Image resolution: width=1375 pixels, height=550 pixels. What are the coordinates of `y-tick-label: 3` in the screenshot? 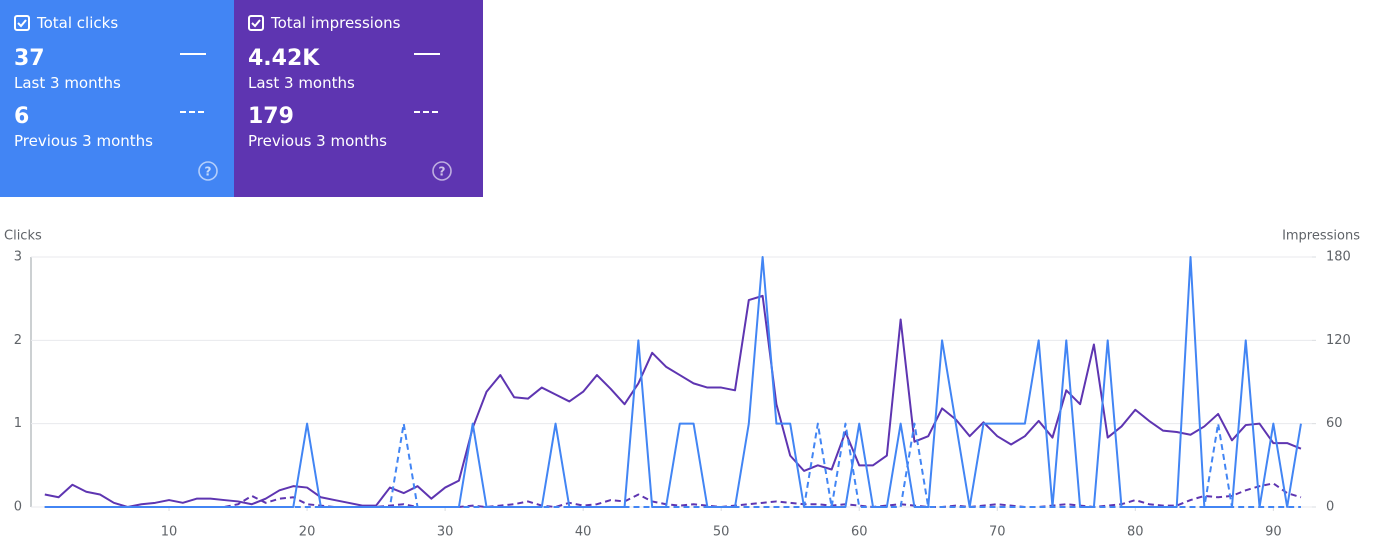 It's located at (18, 257).